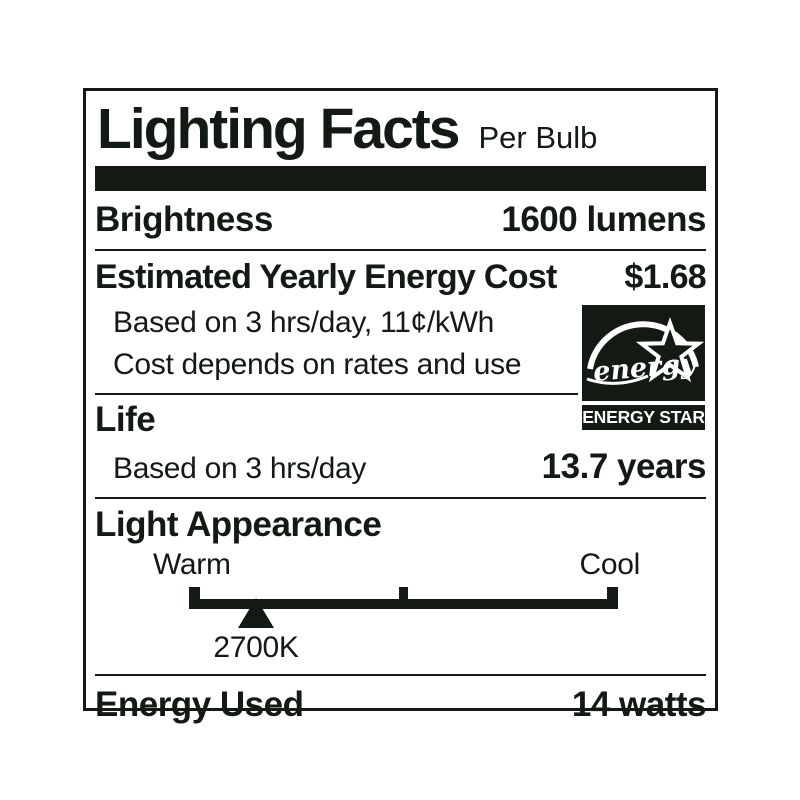 This screenshot has width=800, height=800. Describe the element at coordinates (199, 704) in the screenshot. I see `energy-used-label: Energy Used` at that location.